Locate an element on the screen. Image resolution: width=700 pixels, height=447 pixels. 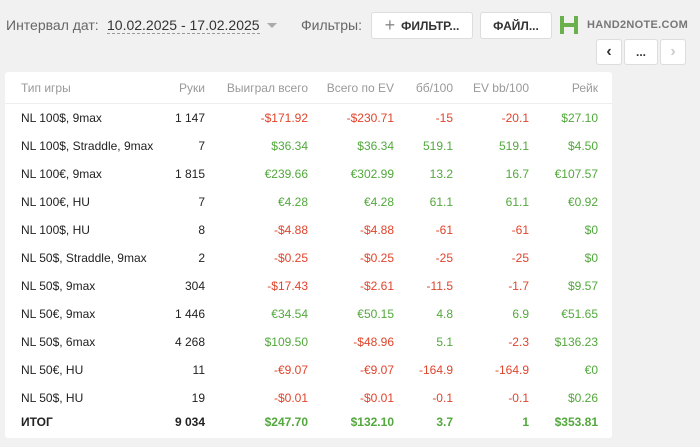
cell-value: 1 147 is located at coordinates (189, 118).